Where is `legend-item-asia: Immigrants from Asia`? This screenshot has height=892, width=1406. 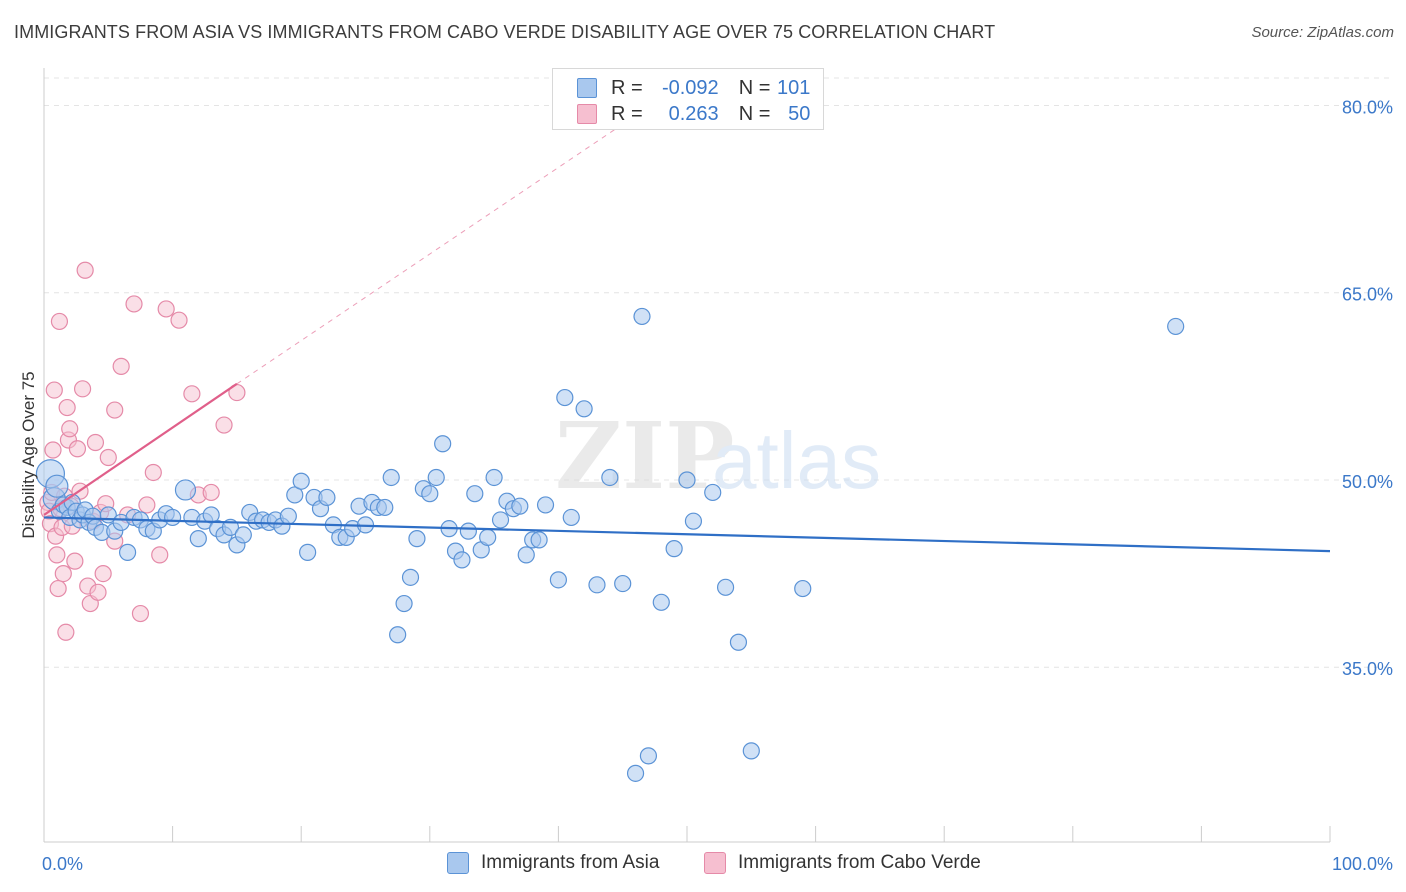 legend-item-asia: Immigrants from Asia is located at coordinates (553, 863).